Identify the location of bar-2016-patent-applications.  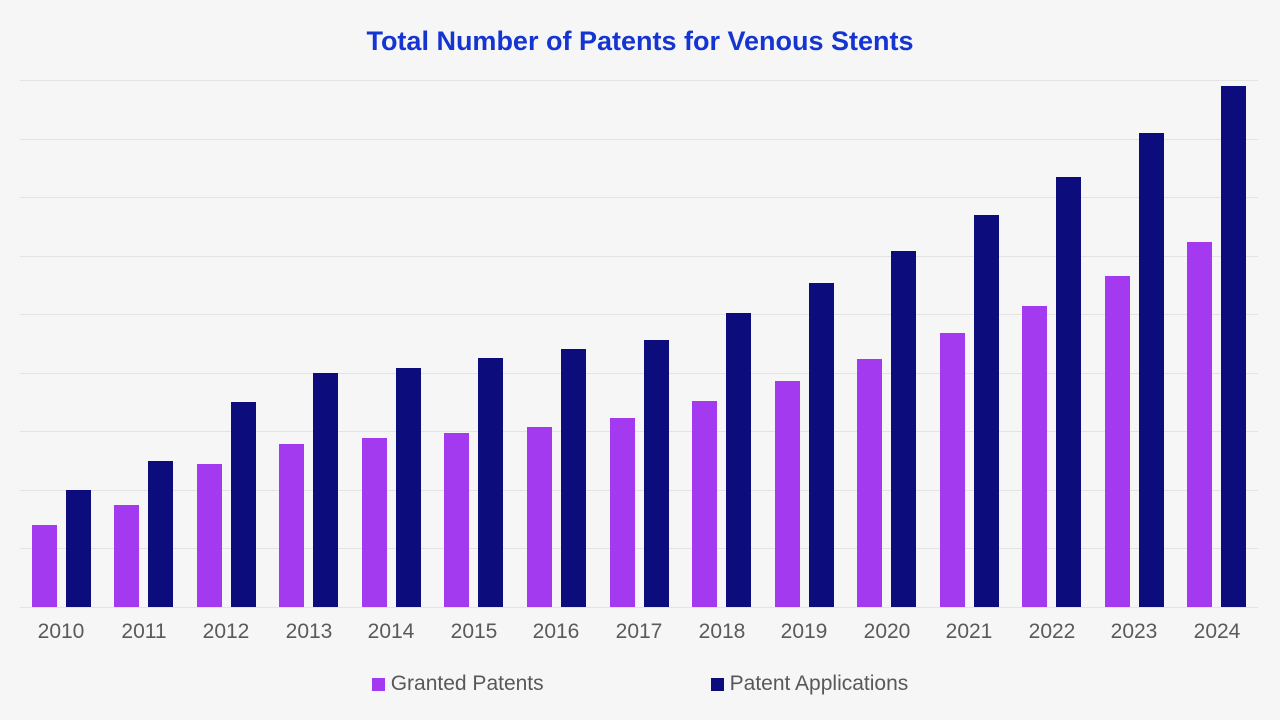
(573, 478).